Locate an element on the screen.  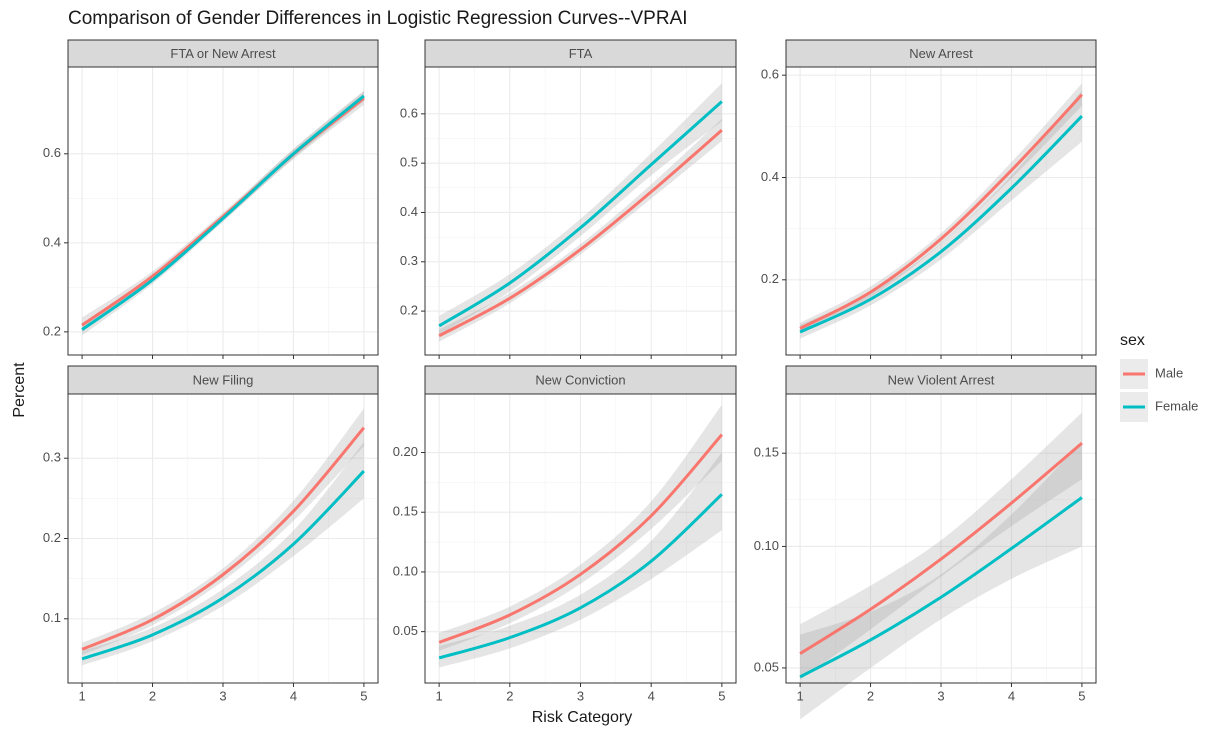
strip-title: New Conviction is located at coordinates (580, 379).